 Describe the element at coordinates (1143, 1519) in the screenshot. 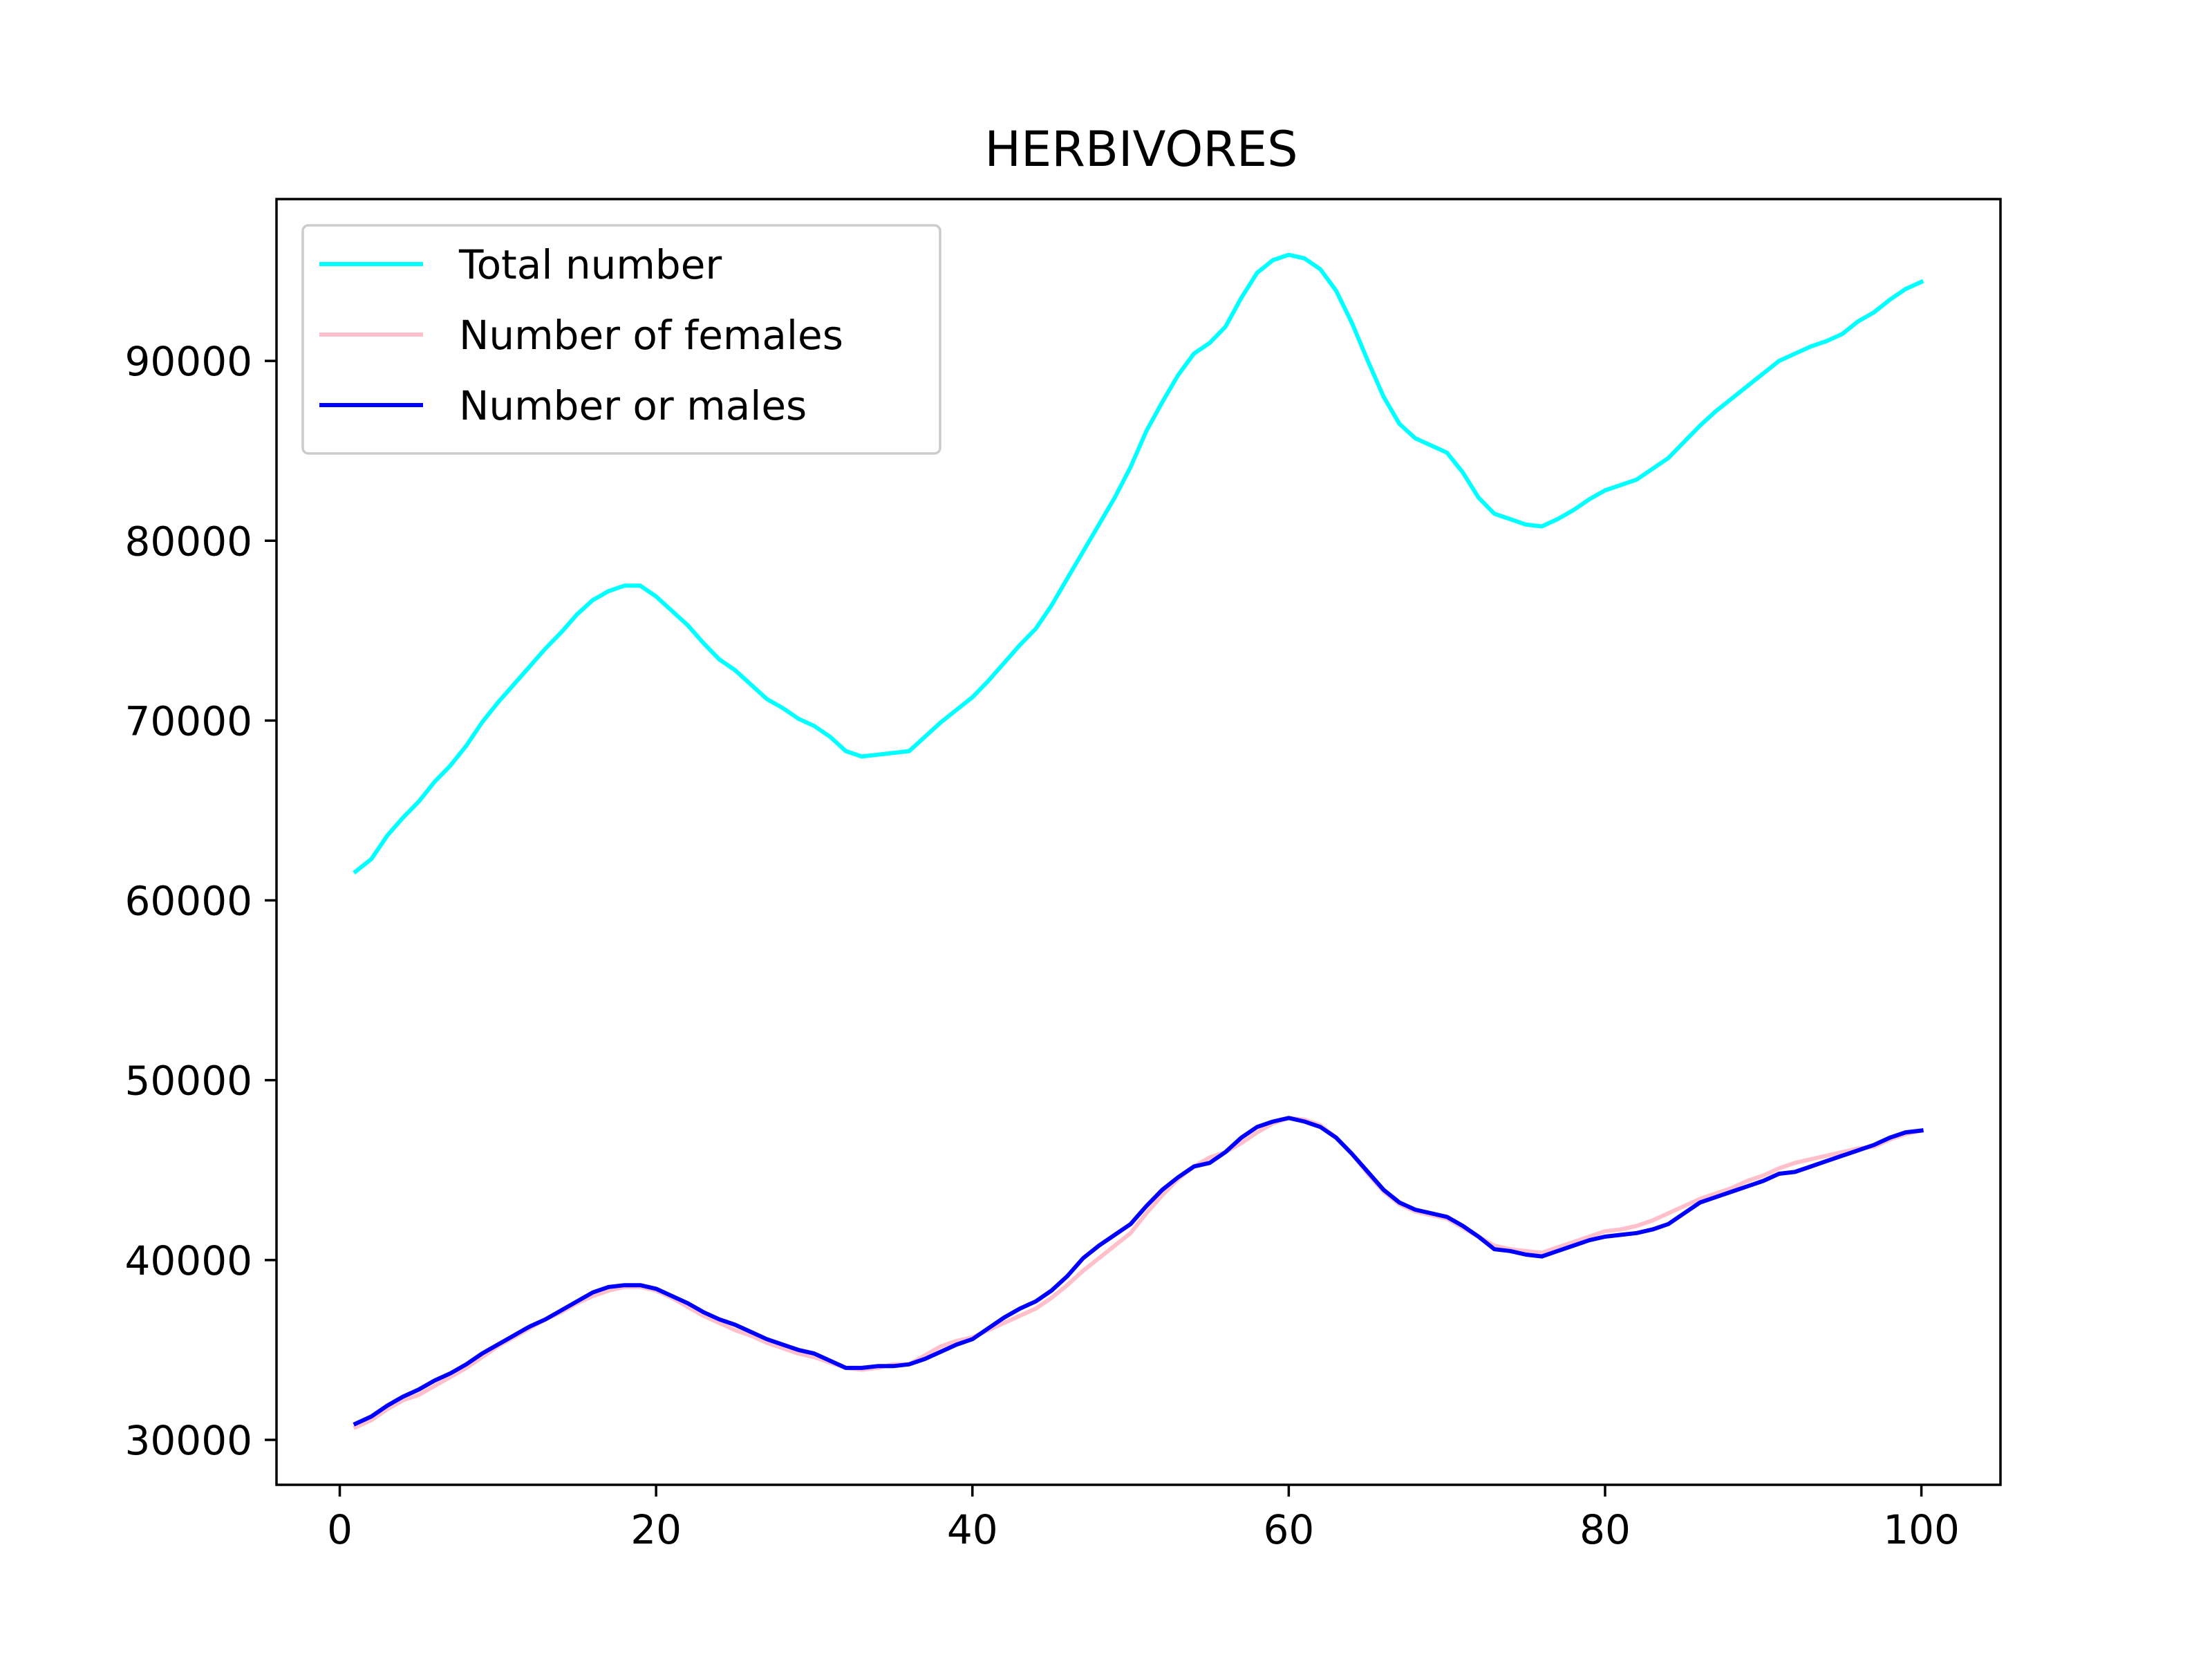

I see `x-axis: 0 20 40 60 80 100` at that location.